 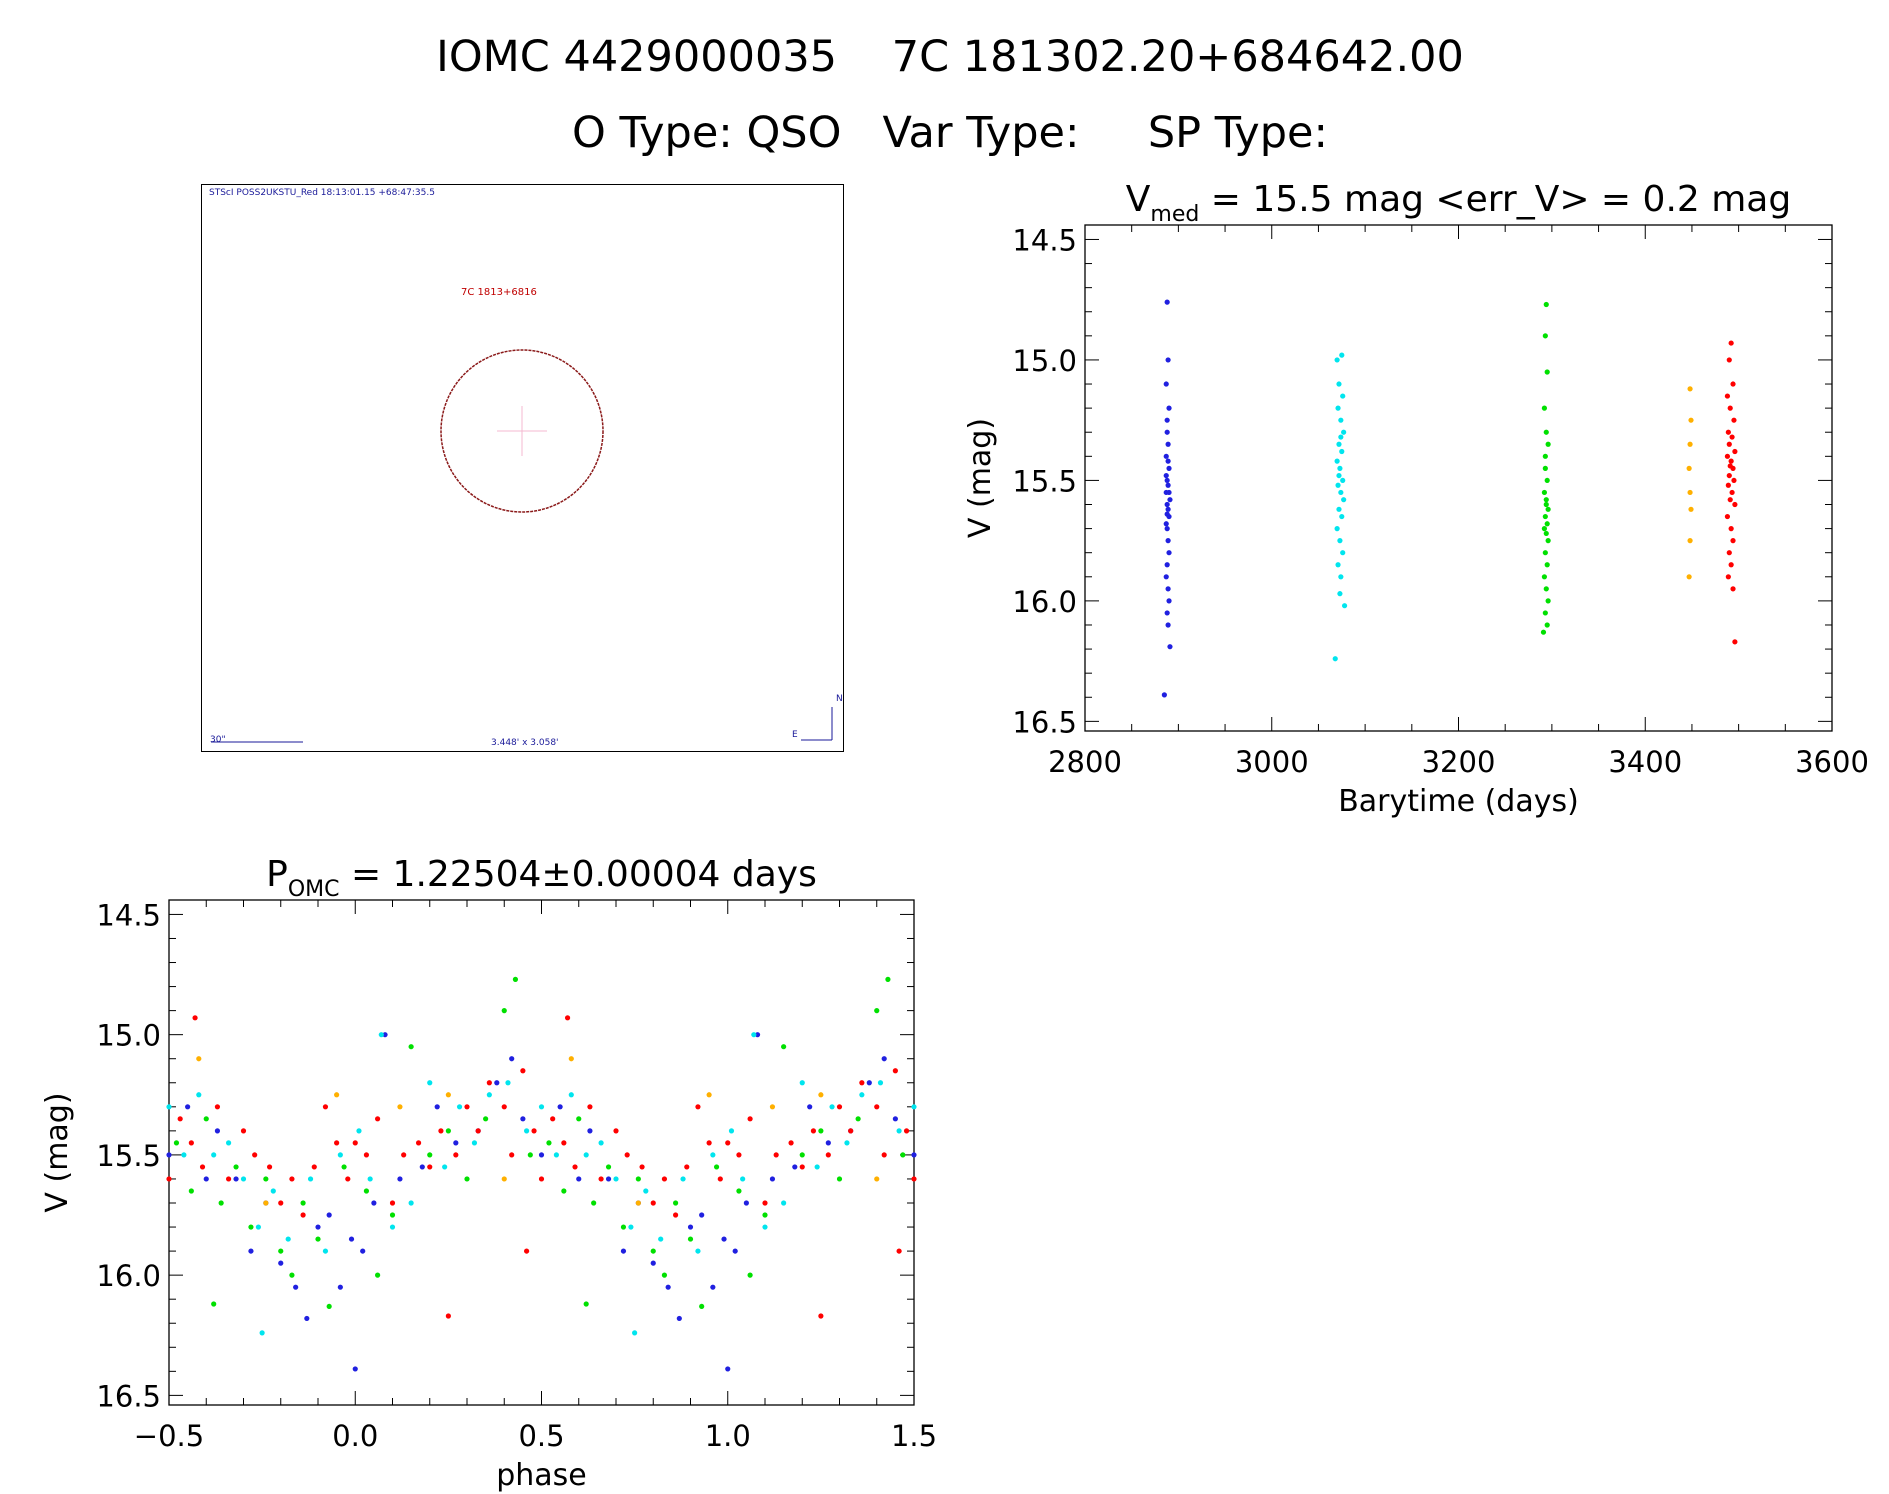 I want to click on x-tick-label: −0.5, so click(x=169, y=1436).